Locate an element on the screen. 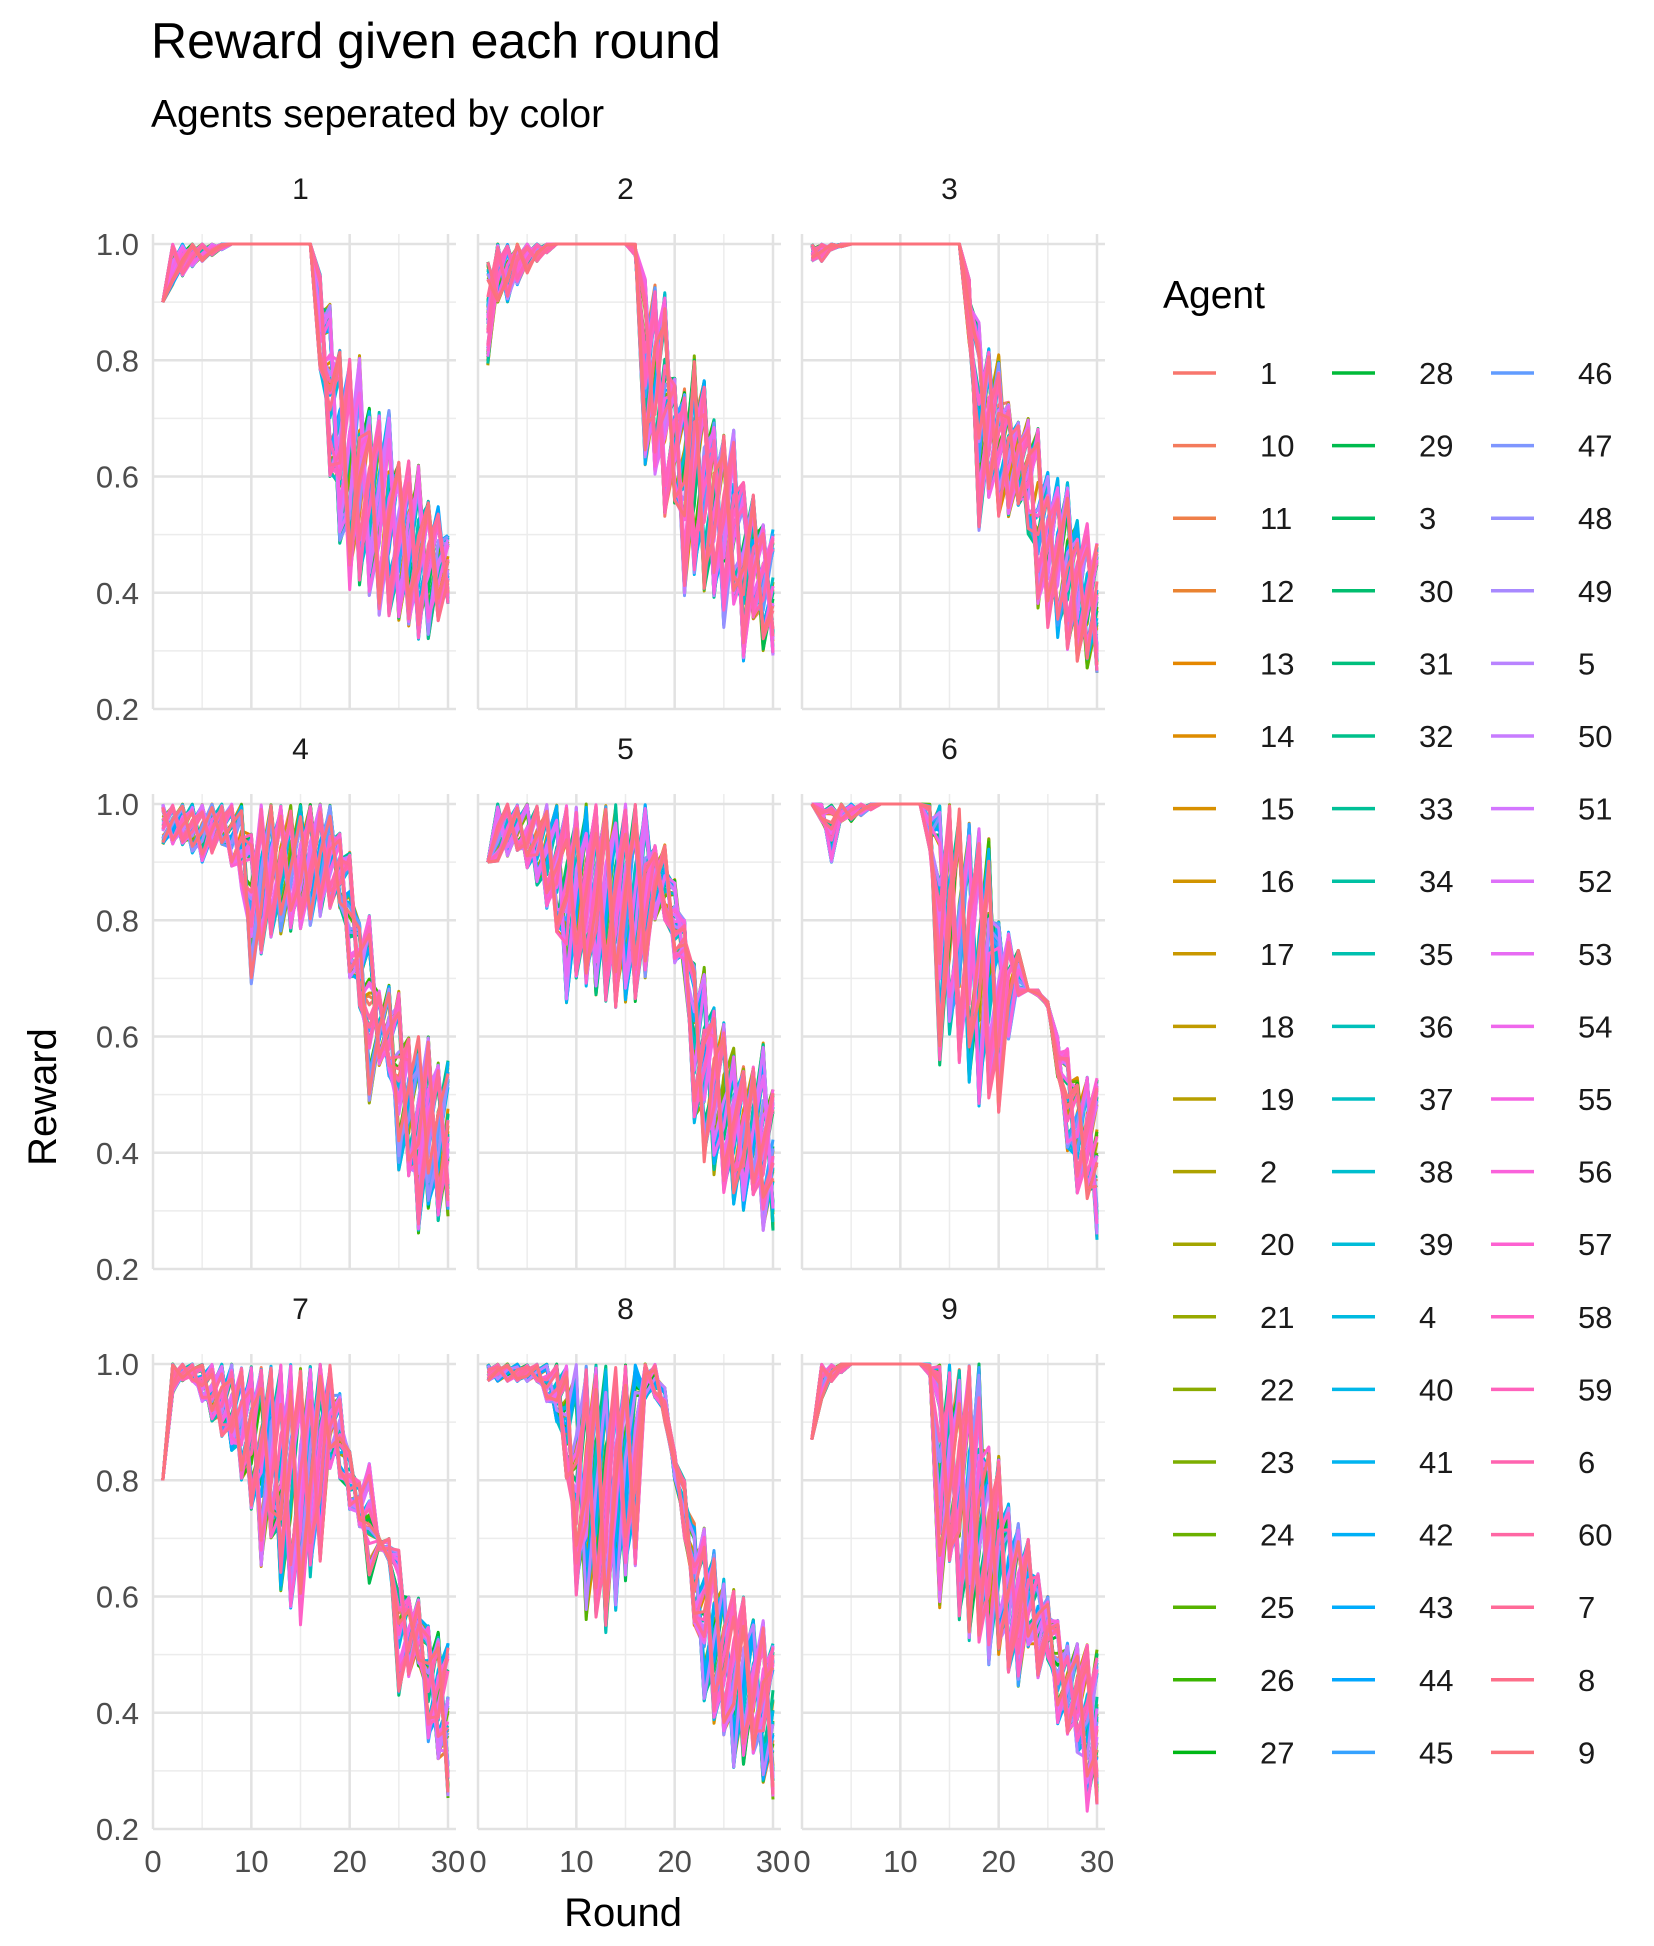 The height and width of the screenshot is (1946, 1654). x-tick-label: 30 is located at coordinates (448, 1861).